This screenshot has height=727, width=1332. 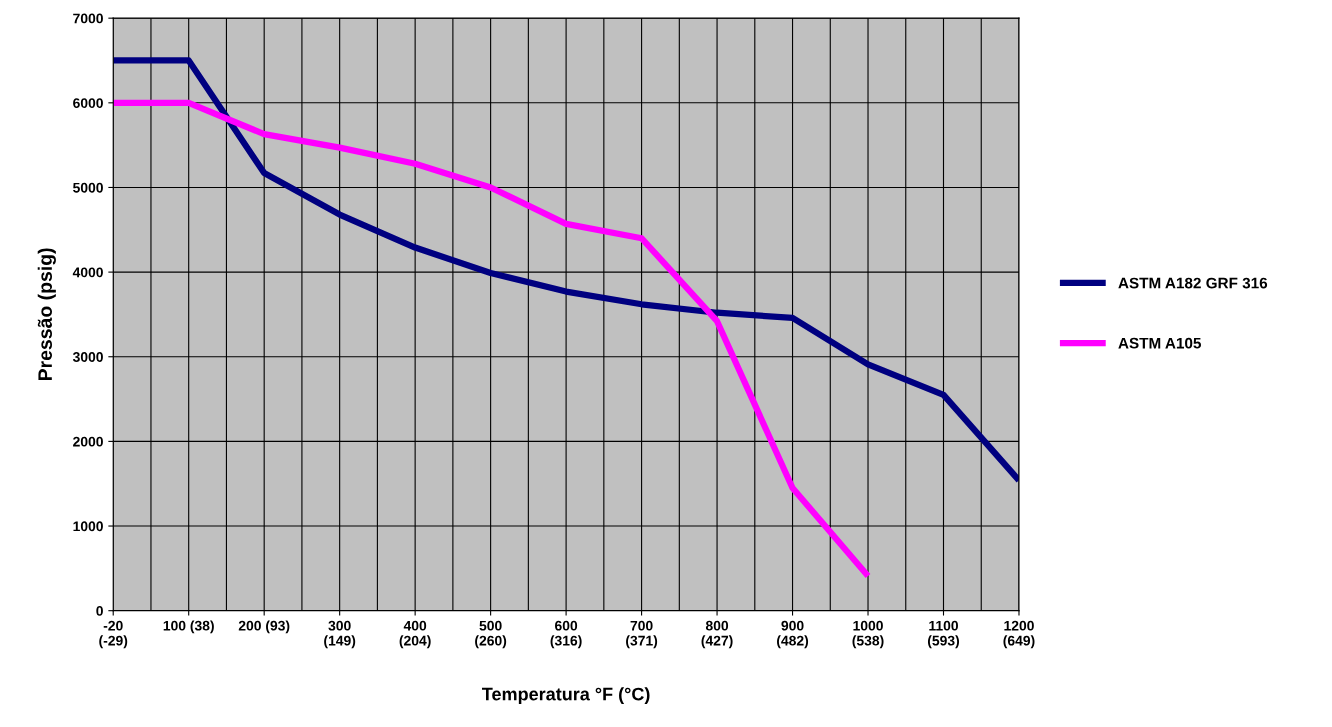 I want to click on x-tick-label: 600 (316), so click(x=566, y=634).